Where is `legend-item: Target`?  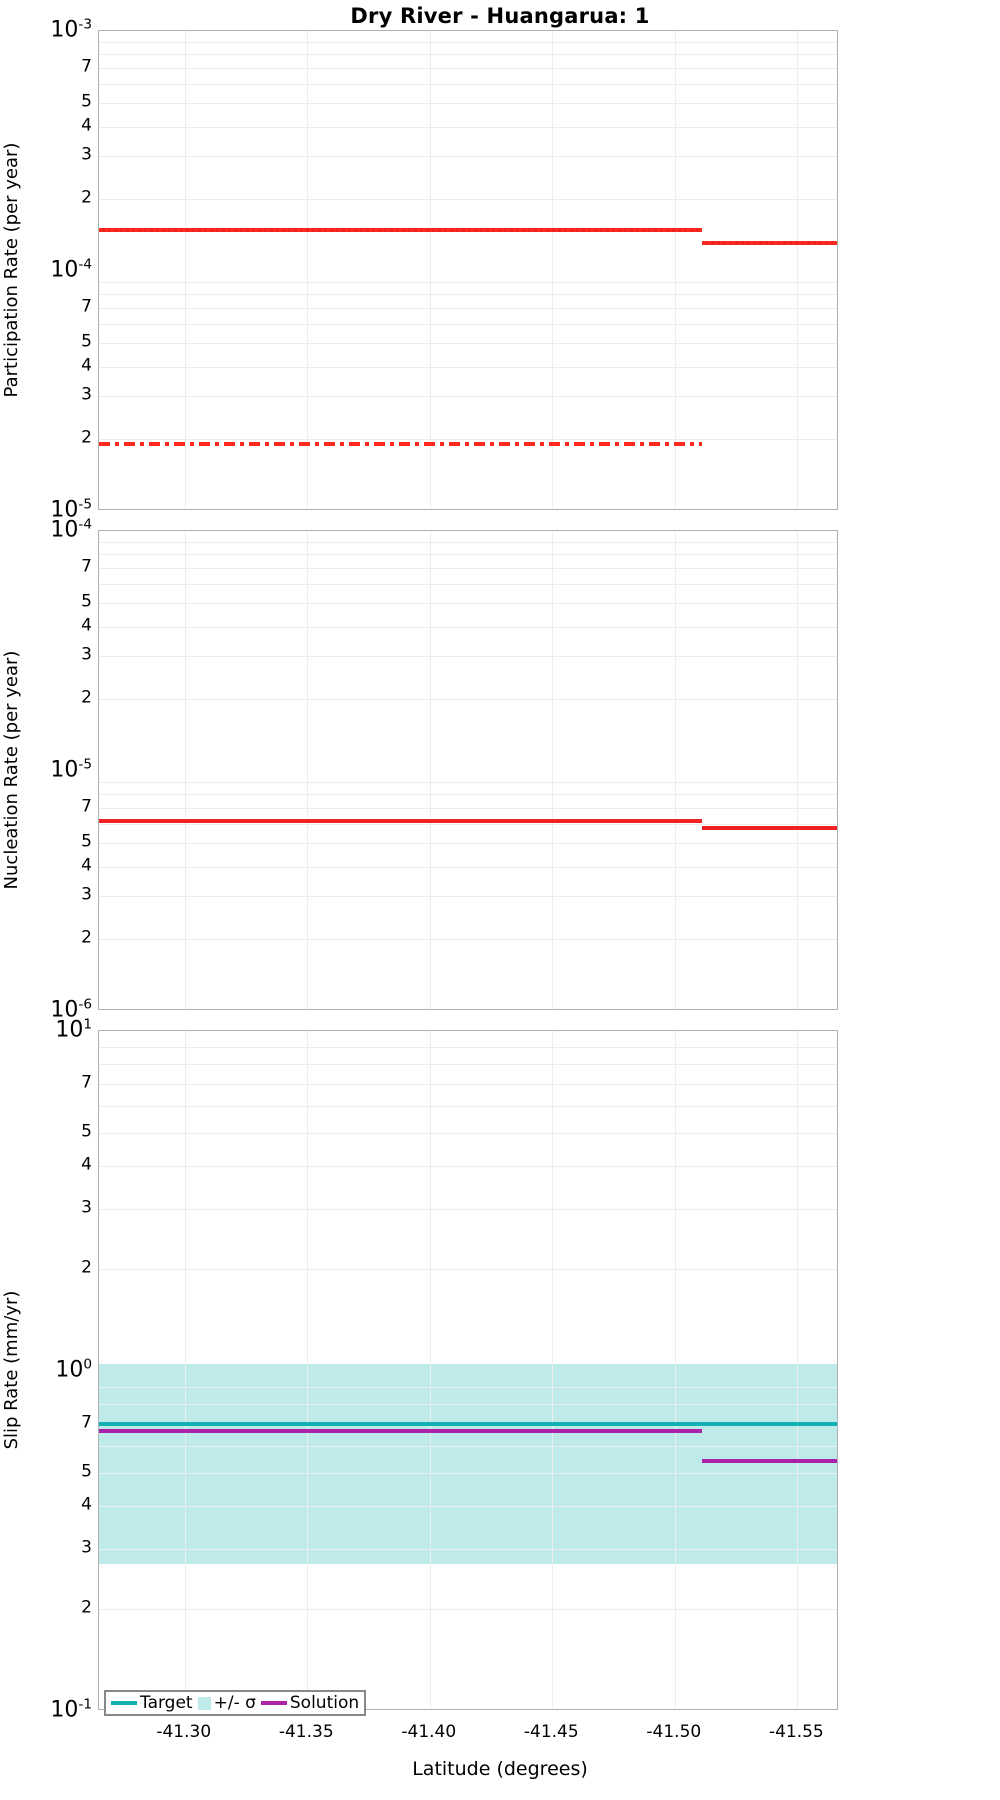
legend-item: Target is located at coordinates (152, 1703).